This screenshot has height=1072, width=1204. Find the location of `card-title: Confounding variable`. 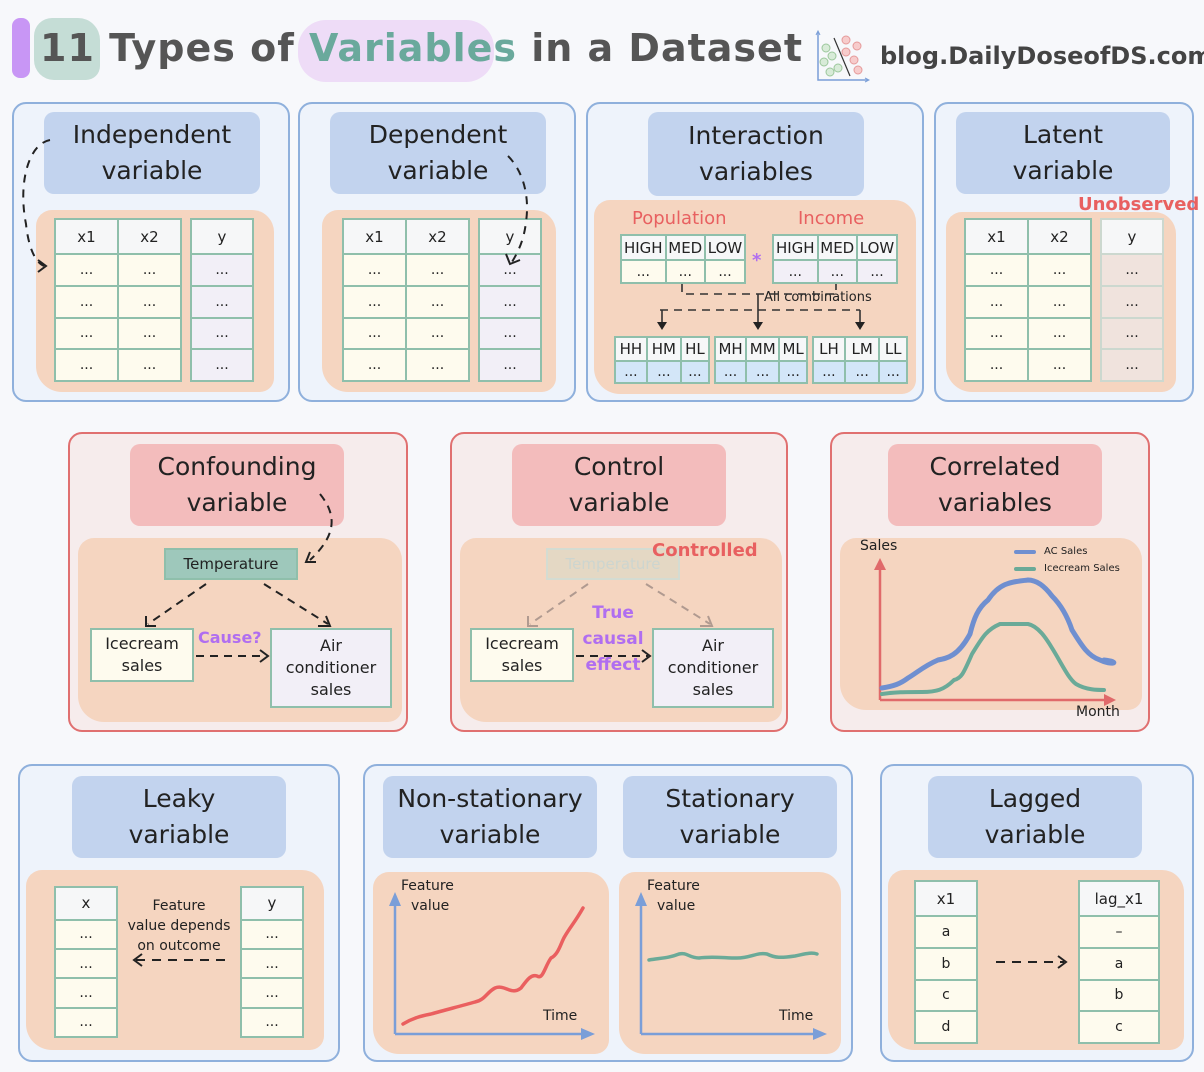

card-title: Confounding variable is located at coordinates (237, 485).